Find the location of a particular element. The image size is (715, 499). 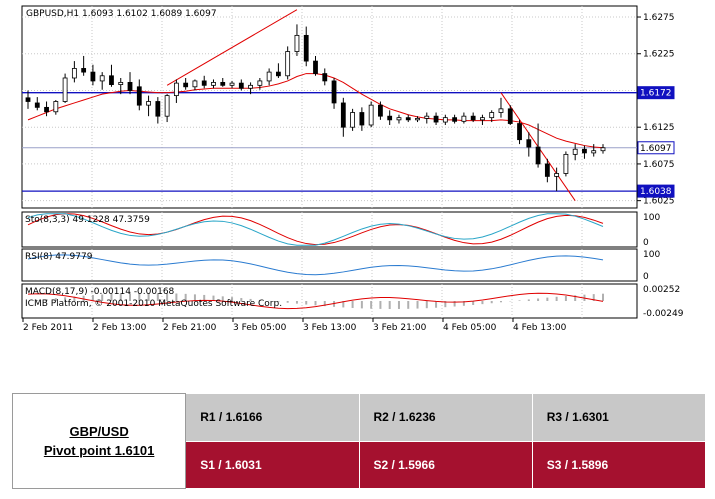

x-tick-label: 3 Feb 13:00 is located at coordinates (330, 328).